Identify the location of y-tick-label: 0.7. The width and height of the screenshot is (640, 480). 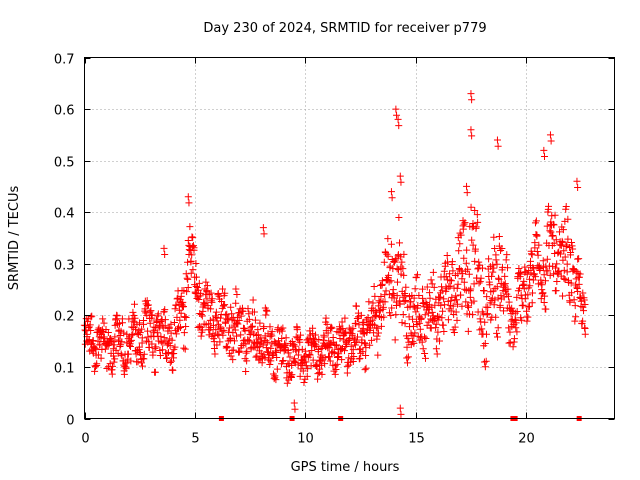
(64, 60).